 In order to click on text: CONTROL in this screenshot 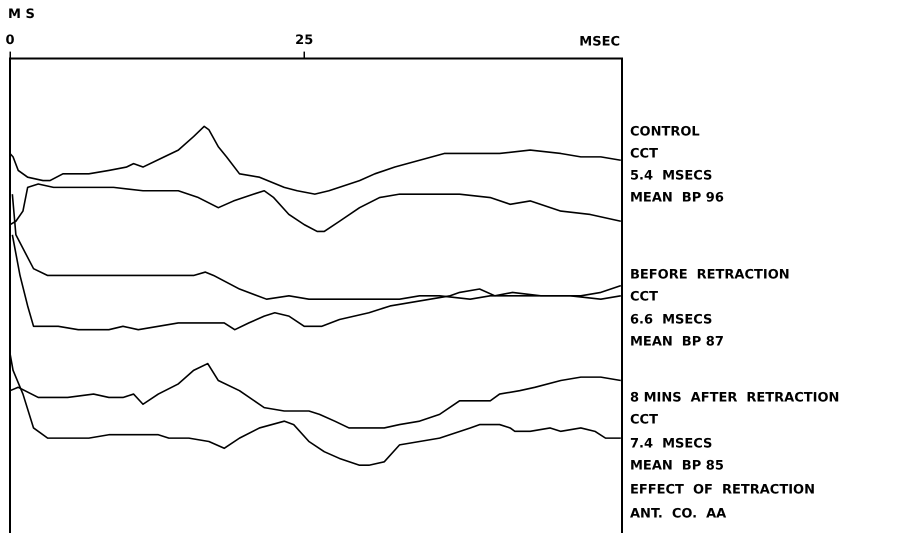, I will do `click(665, 132)`.